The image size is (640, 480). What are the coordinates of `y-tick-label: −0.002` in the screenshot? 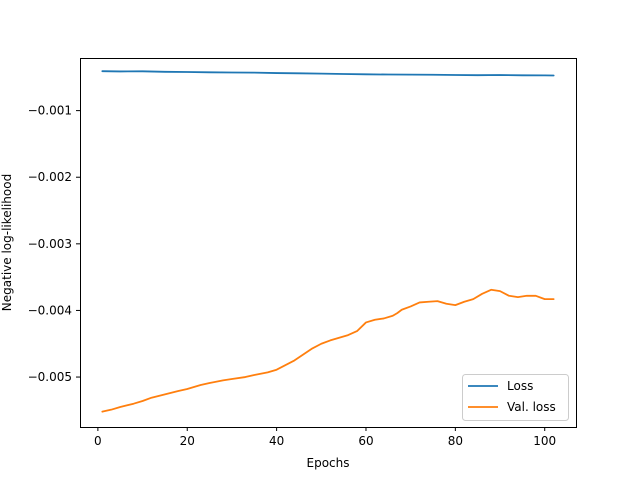 It's located at (50, 177).